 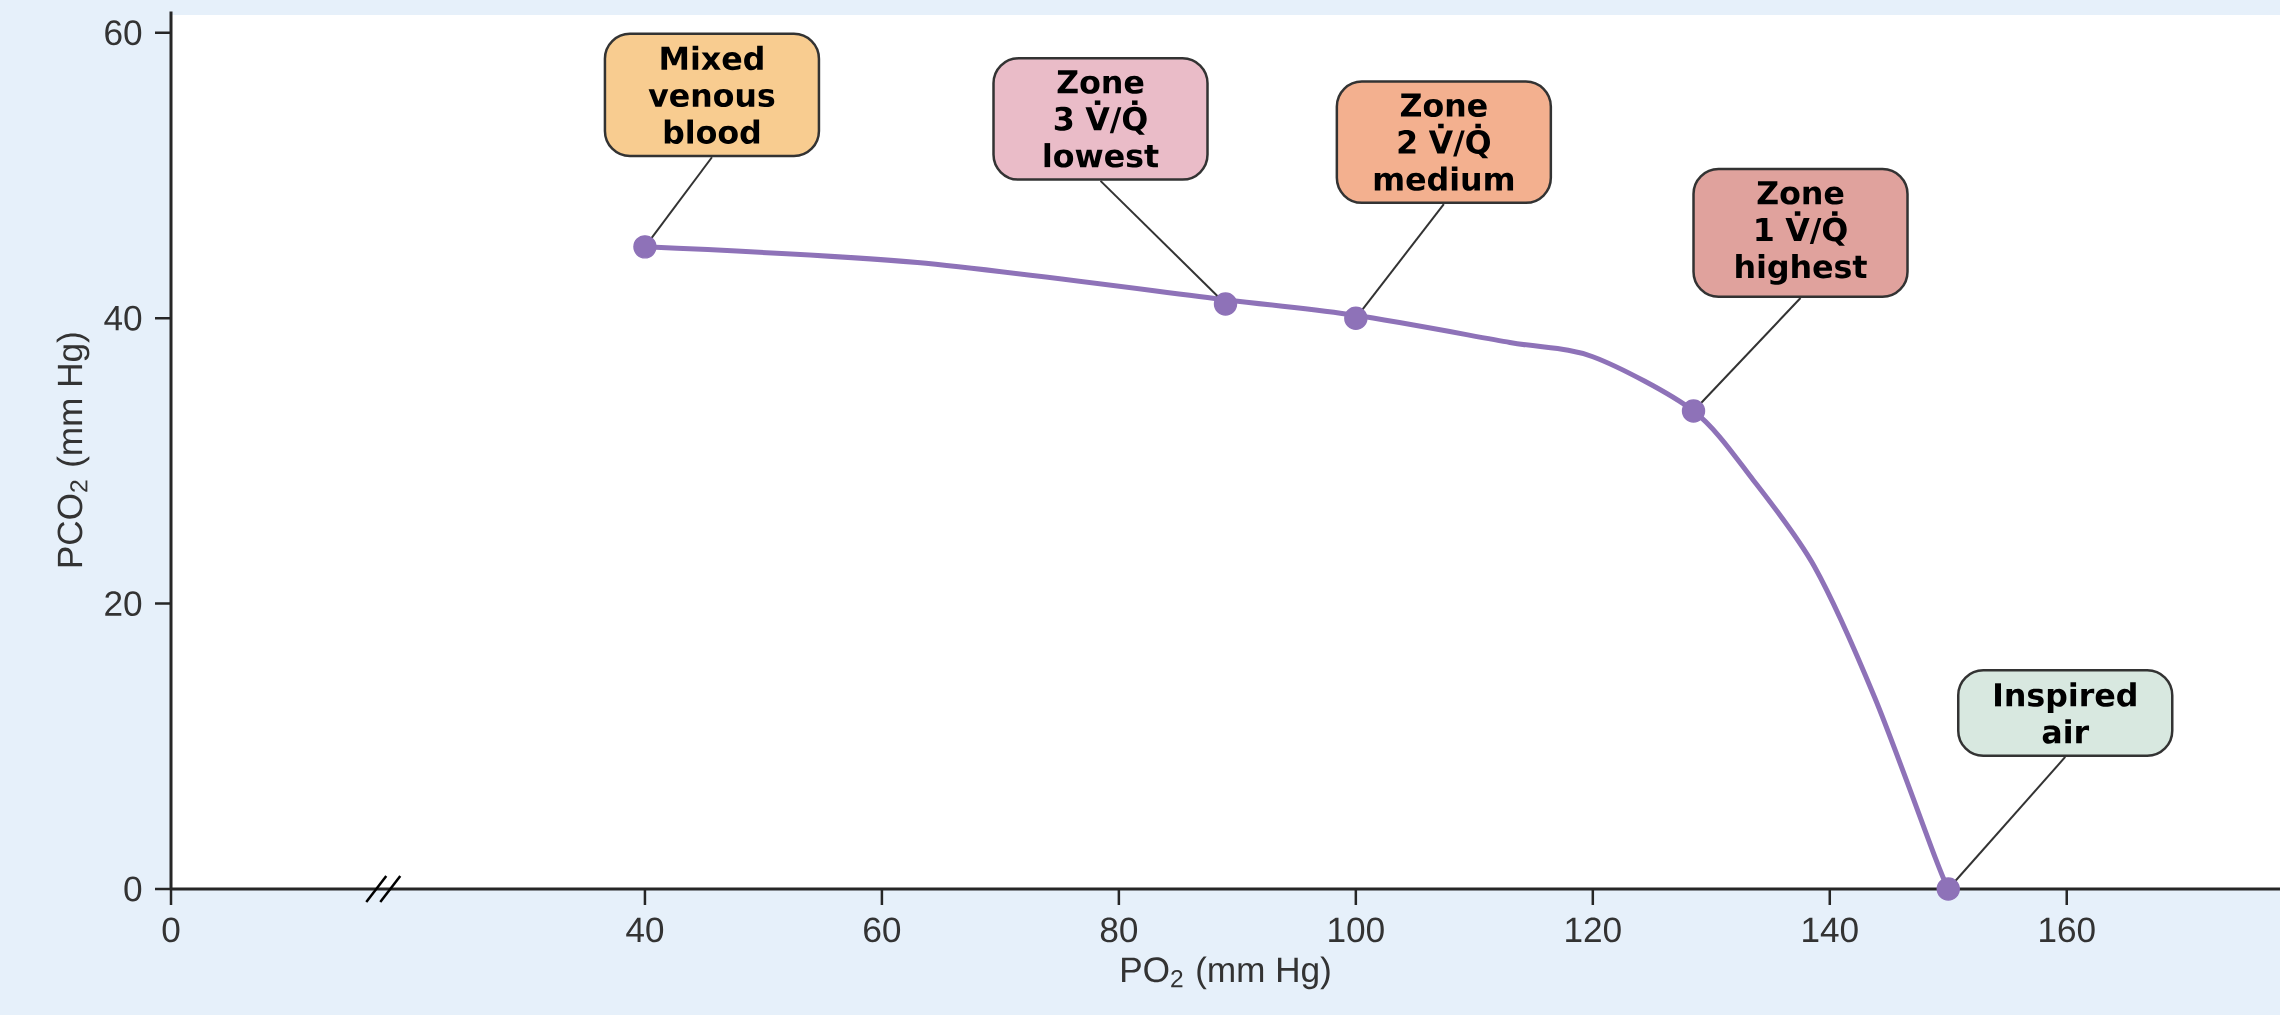 I want to click on y-tick-label: 40, so click(x=123, y=318).